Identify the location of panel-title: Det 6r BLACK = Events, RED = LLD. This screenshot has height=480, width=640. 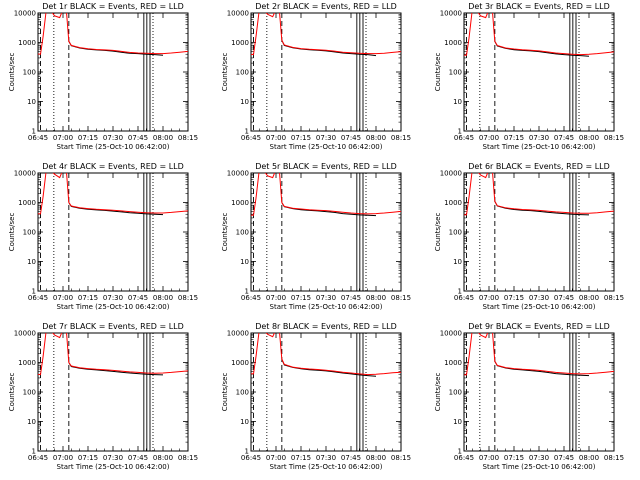
(539, 166).